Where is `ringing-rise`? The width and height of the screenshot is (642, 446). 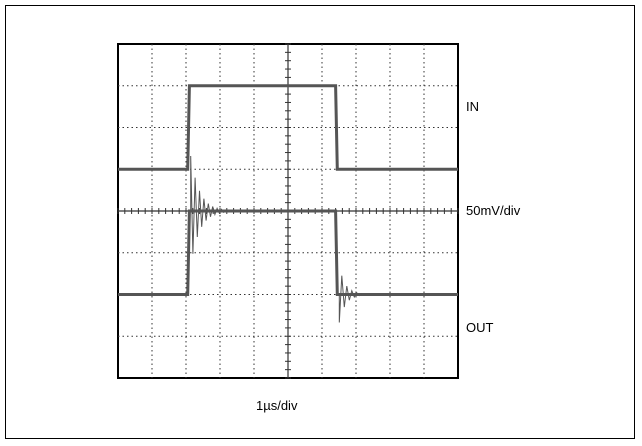 ringing-rise is located at coordinates (209, 204).